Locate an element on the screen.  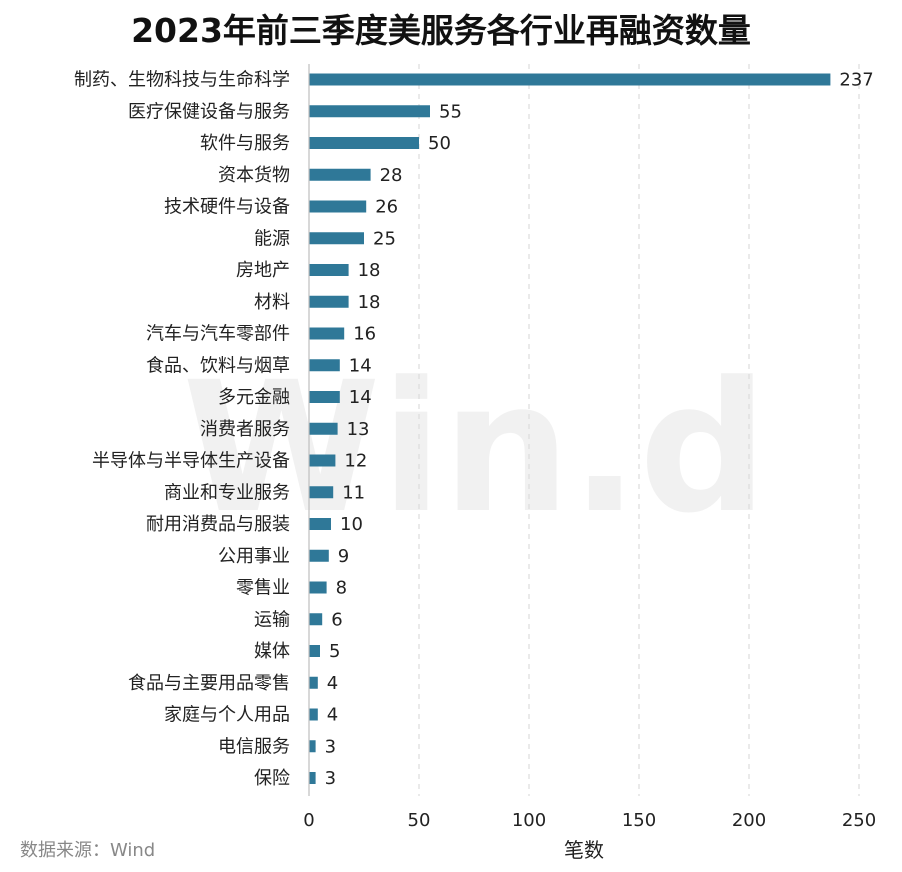
category-label: 制药、生物科技与生命科学 is located at coordinates (182, 80).